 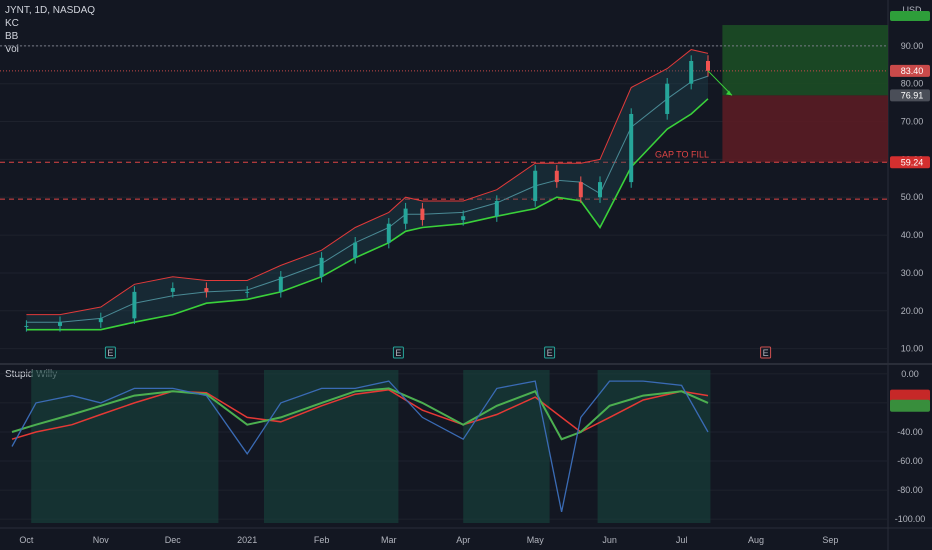 What do you see at coordinates (322, 540) in the screenshot?
I see `time-tick-label: Feb` at bounding box center [322, 540].